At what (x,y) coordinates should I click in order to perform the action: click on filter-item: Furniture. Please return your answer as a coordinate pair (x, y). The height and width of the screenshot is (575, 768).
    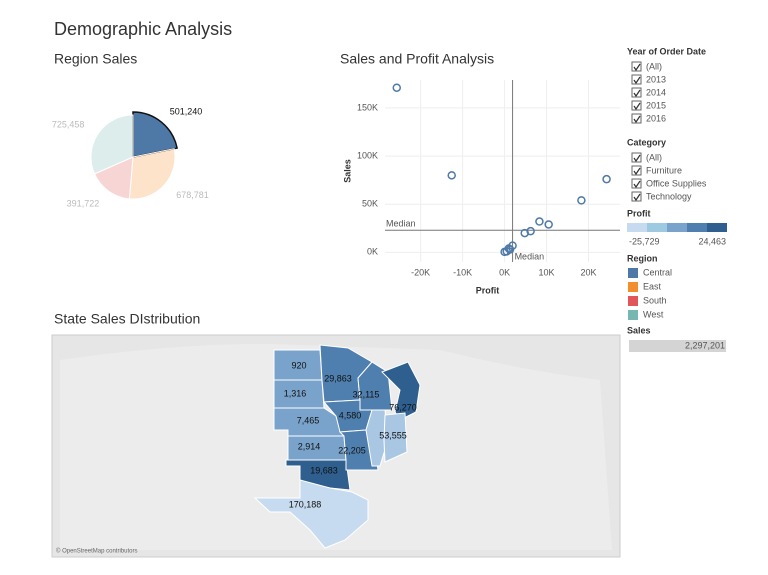
    Looking at the image, I should click on (664, 170).